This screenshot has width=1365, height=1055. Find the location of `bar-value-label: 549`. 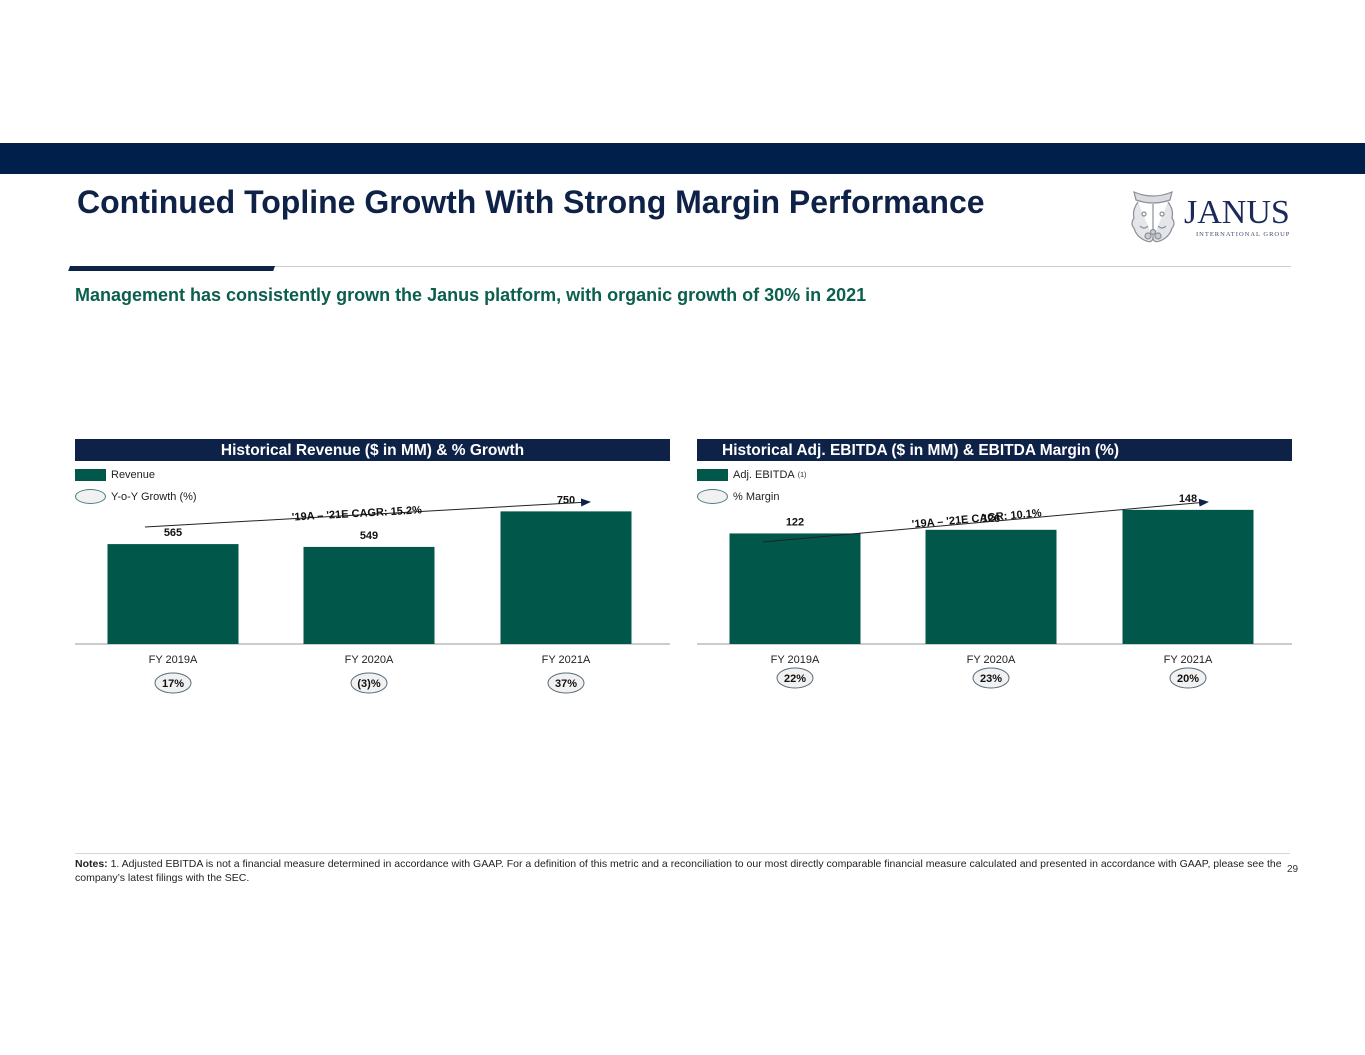

bar-value-label: 549 is located at coordinates (369, 536).